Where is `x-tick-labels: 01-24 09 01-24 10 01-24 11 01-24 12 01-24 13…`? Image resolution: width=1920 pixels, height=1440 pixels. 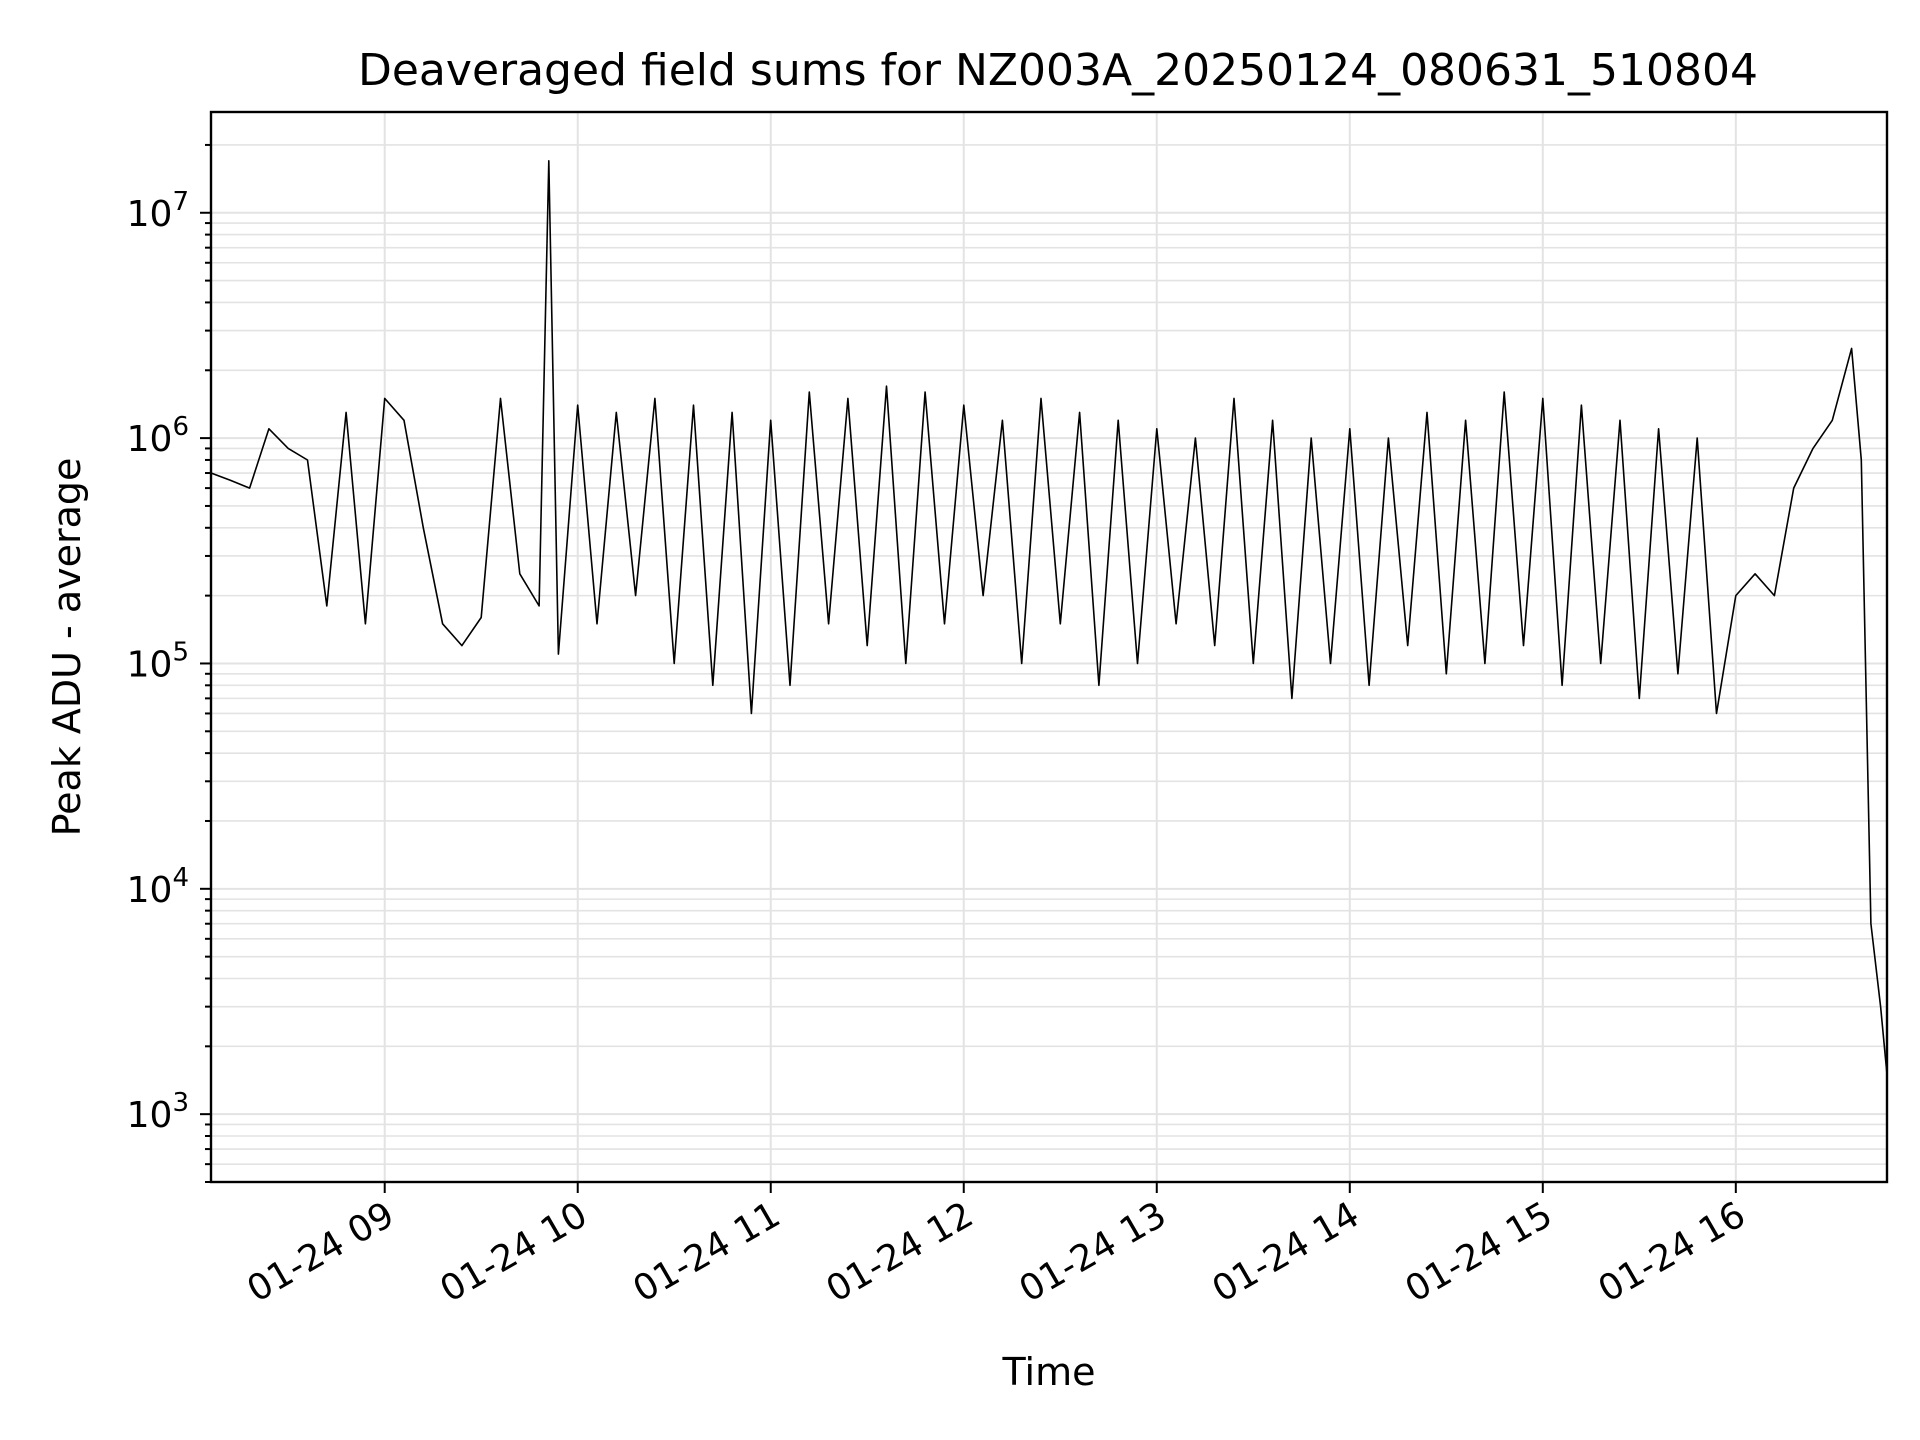
x-tick-labels: 01-24 09 01-24 10 01-24 11 01-24 12 01-24 13… is located at coordinates (997, 1252).